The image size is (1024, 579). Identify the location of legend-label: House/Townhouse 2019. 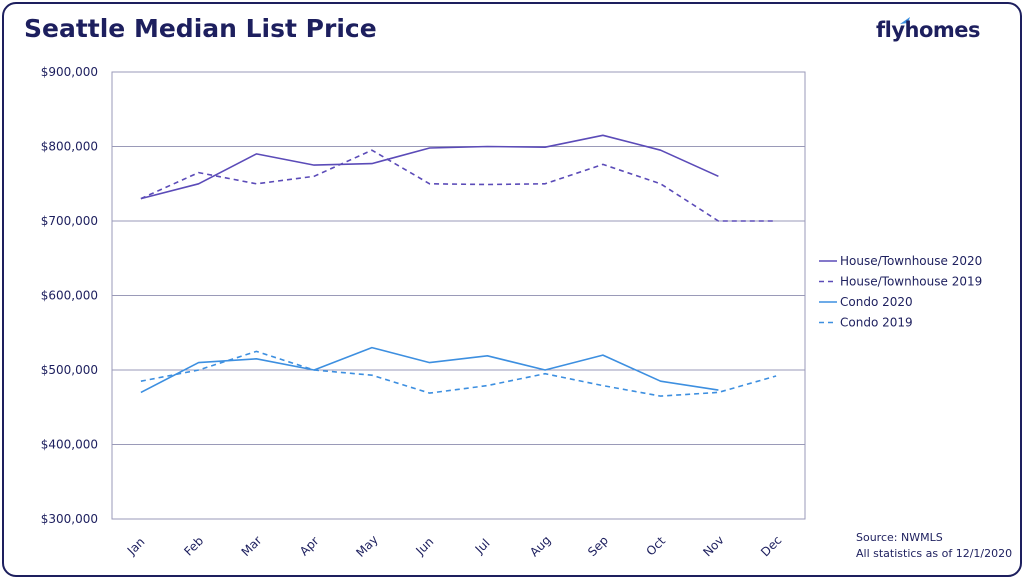
(911, 282).